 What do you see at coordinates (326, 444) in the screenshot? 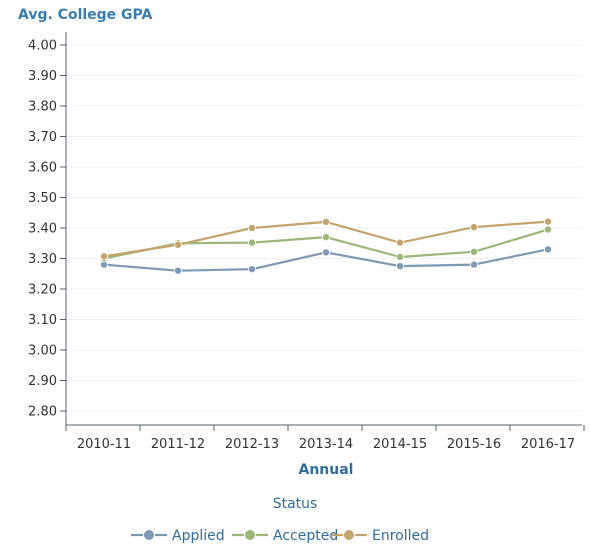
I see `x-tick-label: 2013-14` at bounding box center [326, 444].